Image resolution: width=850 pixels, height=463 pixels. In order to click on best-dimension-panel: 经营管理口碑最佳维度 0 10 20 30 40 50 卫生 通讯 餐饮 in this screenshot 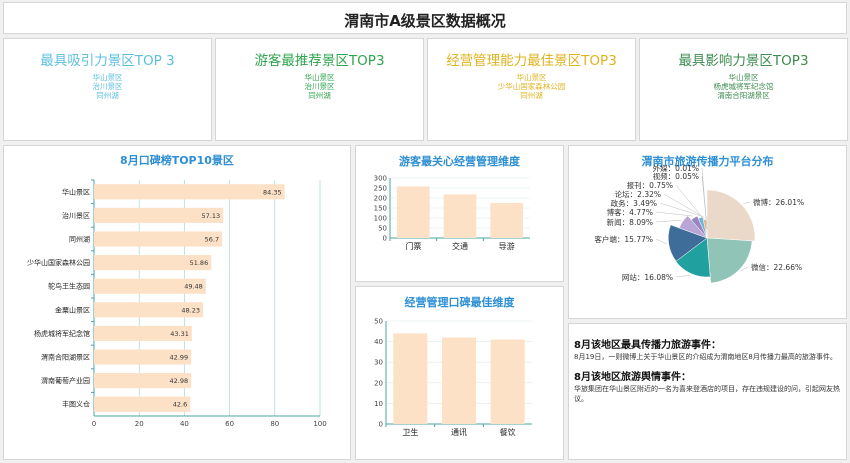, I will do `click(459, 373)`.